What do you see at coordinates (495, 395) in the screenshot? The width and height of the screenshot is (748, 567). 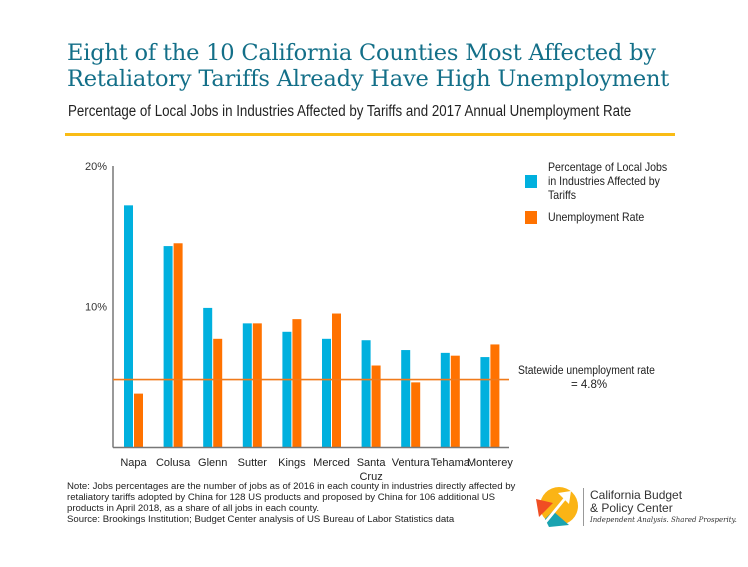 I see `bar-unemployment-monterey` at bounding box center [495, 395].